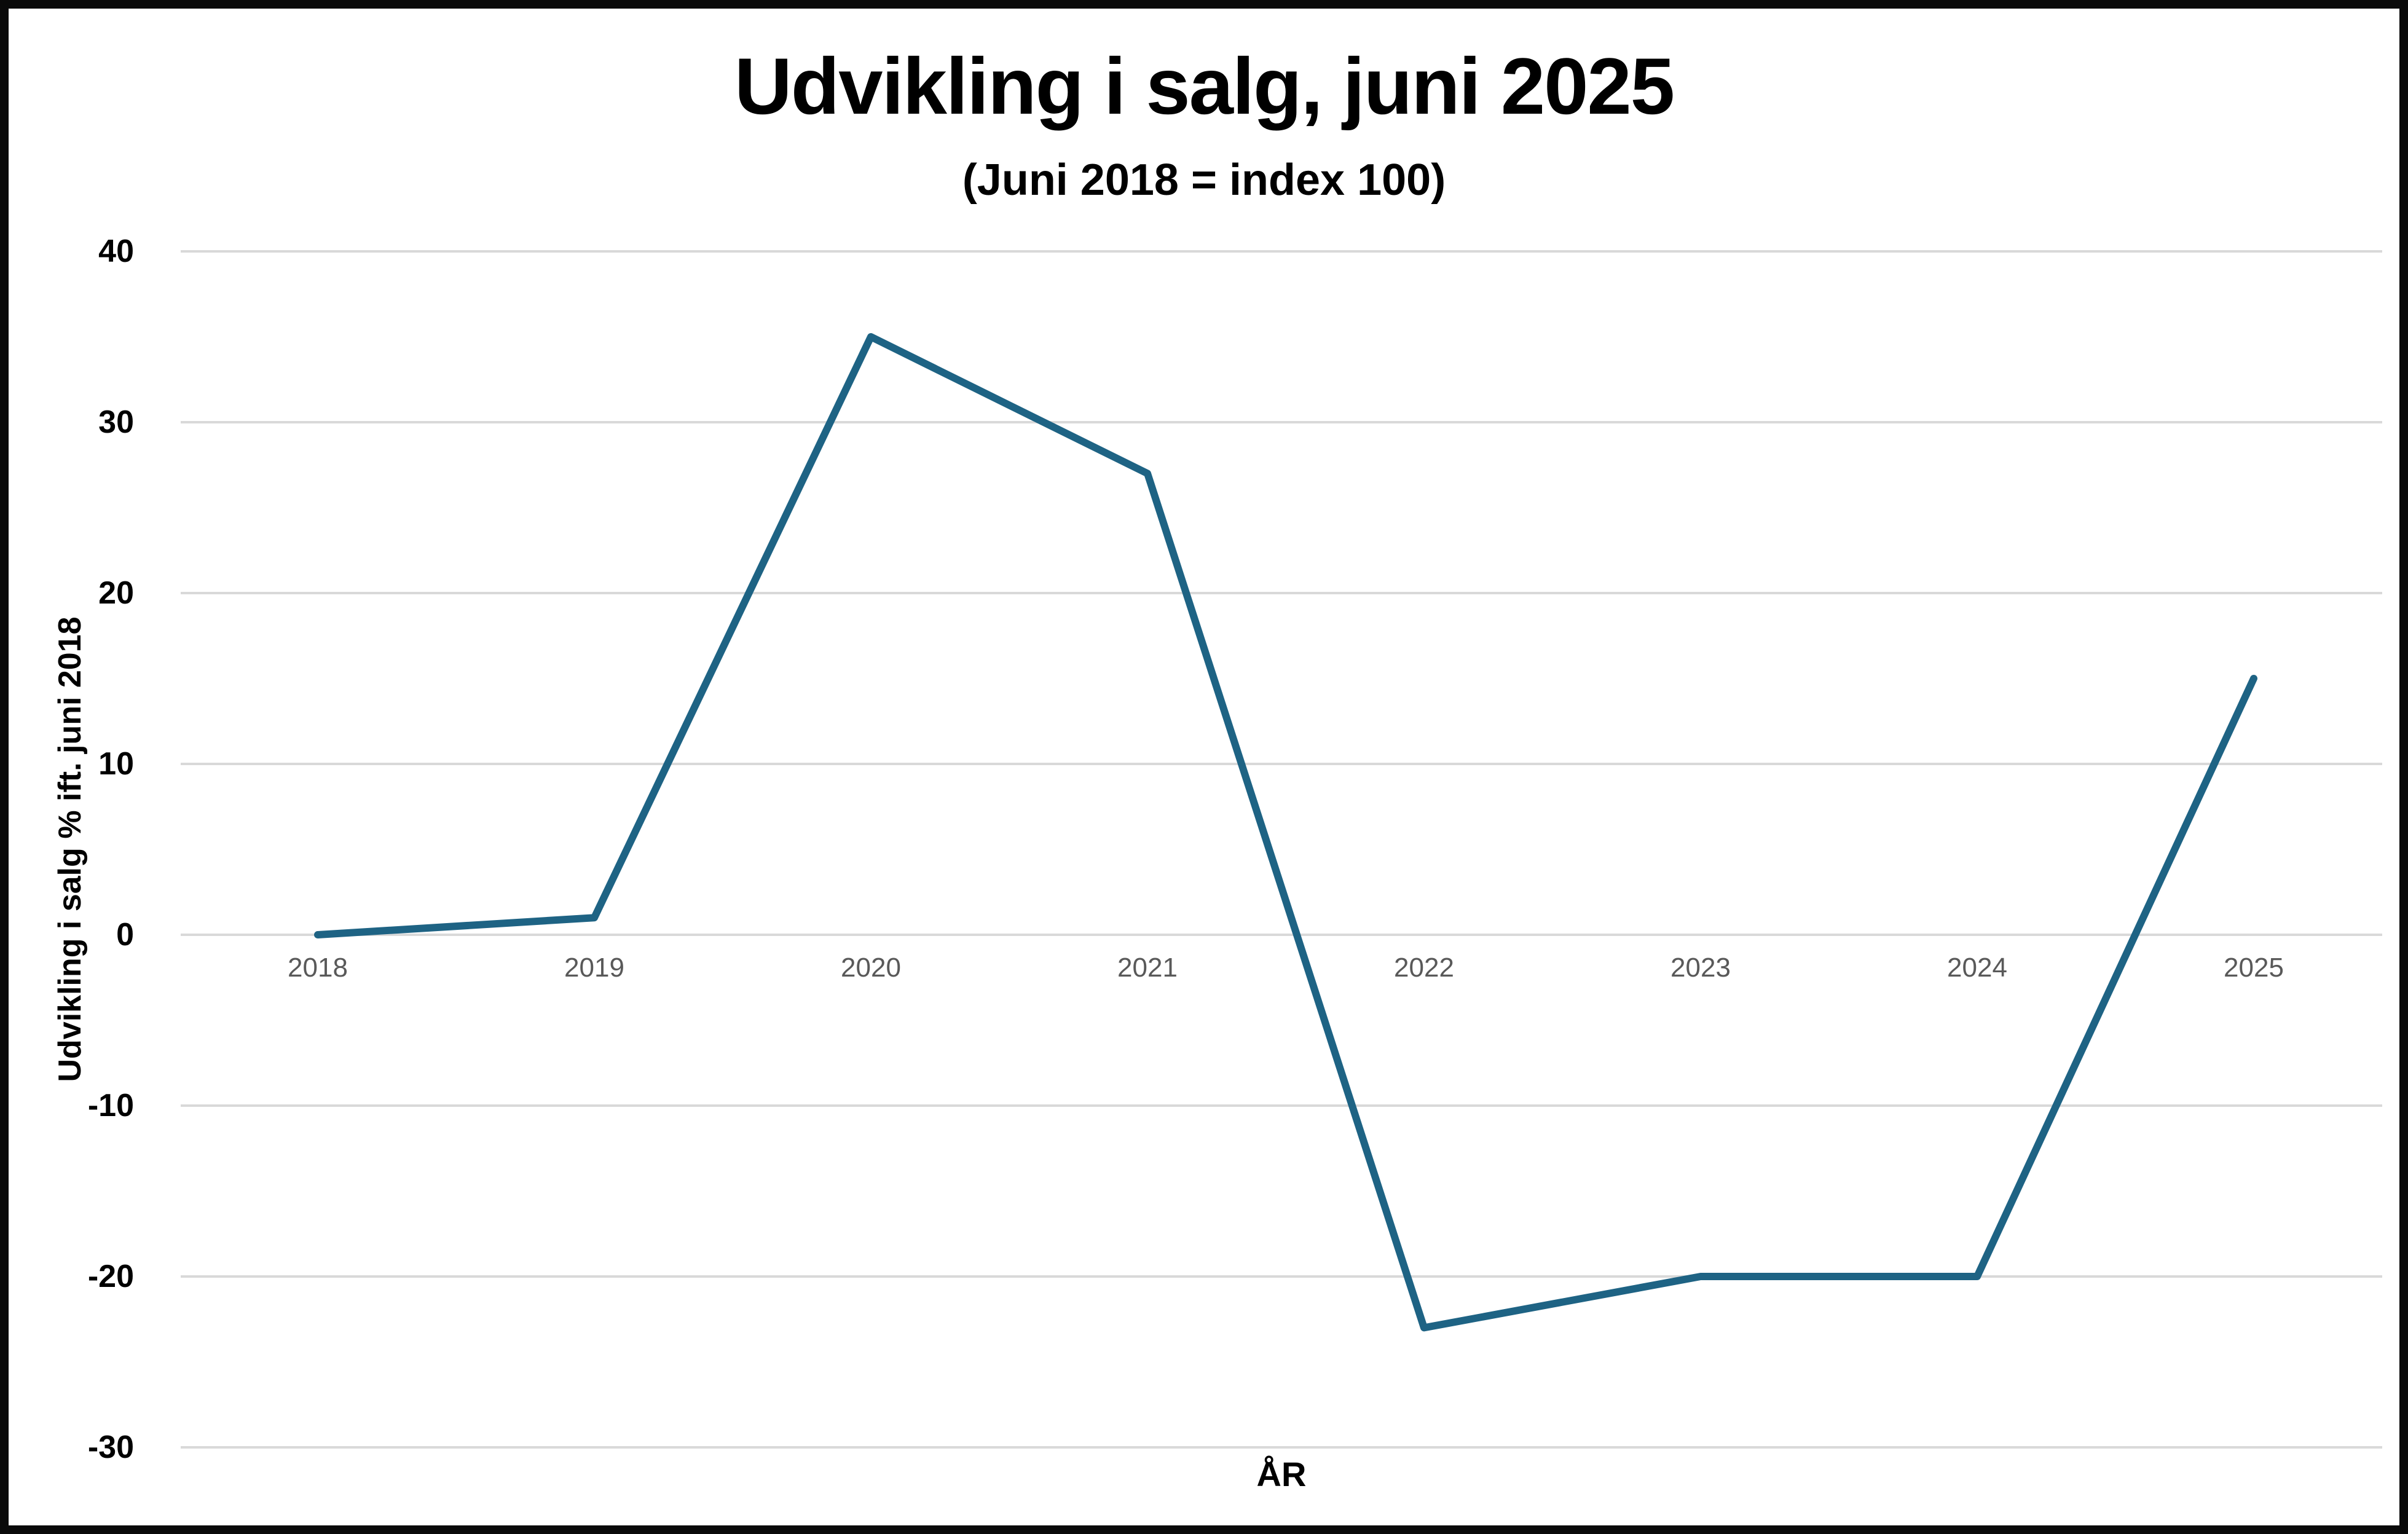  I want to click on x-tick-label: 2025, so click(2254, 968).